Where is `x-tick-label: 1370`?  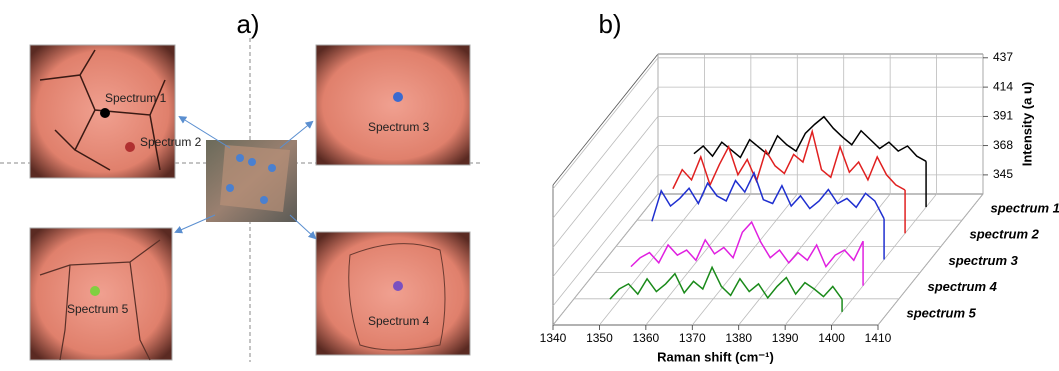
x-tick-label: 1370 is located at coordinates (692, 338).